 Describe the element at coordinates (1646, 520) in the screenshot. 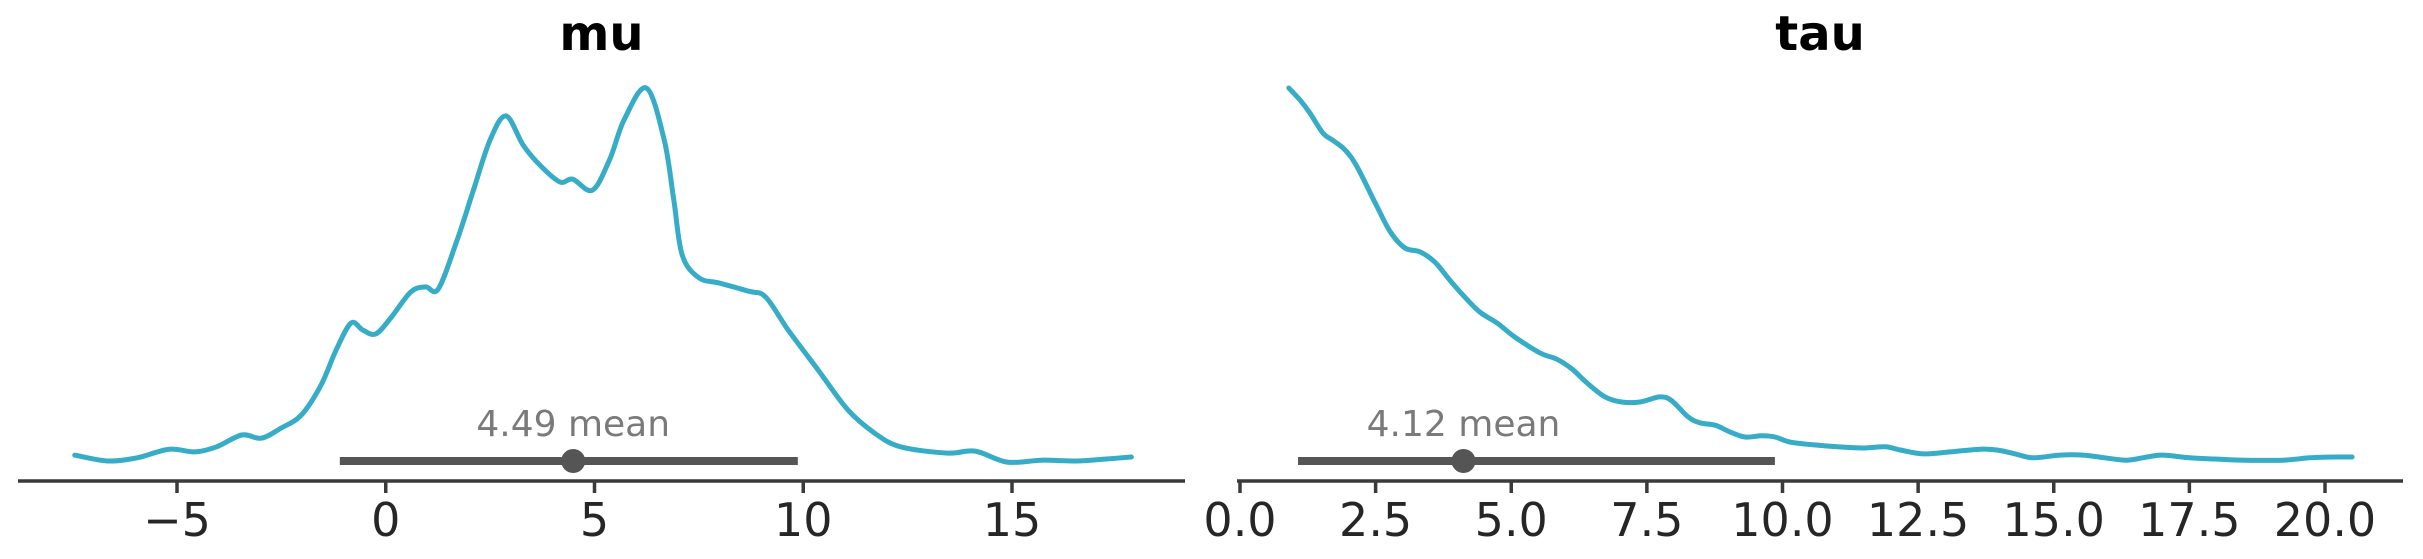

I see `x-tick-label: 7.5` at that location.